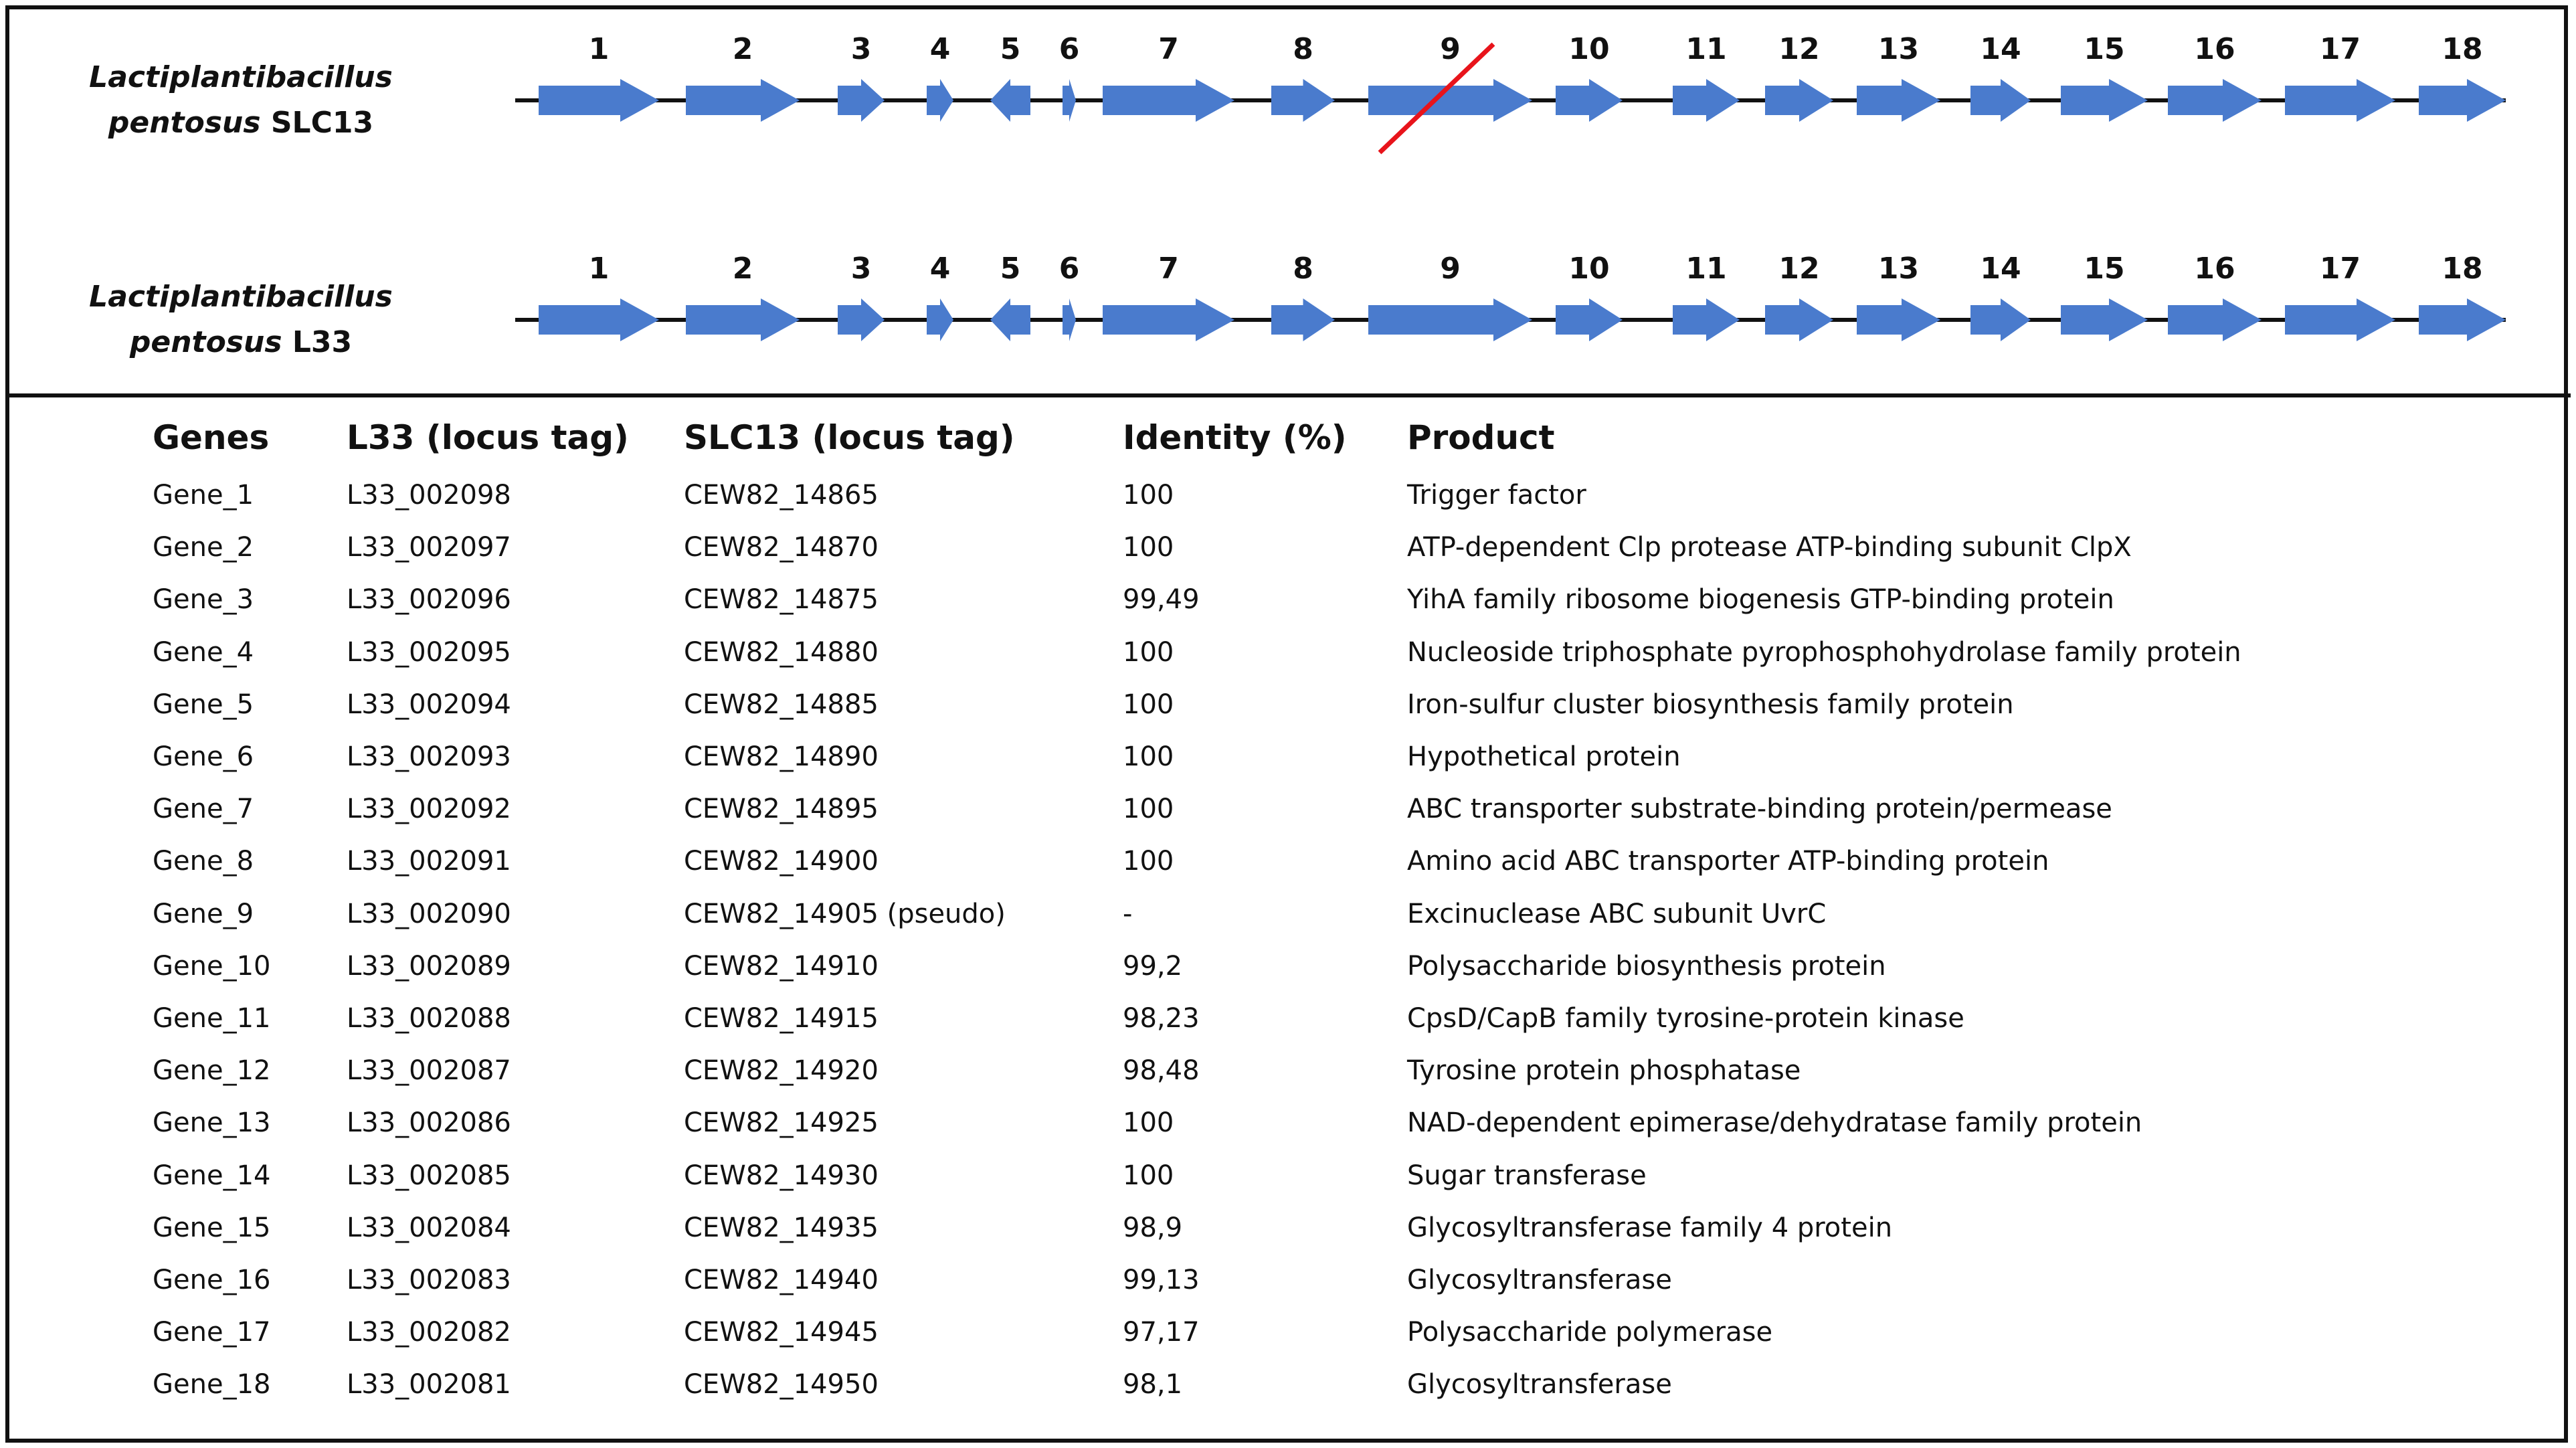 The height and width of the screenshot is (1448, 2576). I want to click on slc13-locus-cell: CEW82_14935, so click(782, 1227).